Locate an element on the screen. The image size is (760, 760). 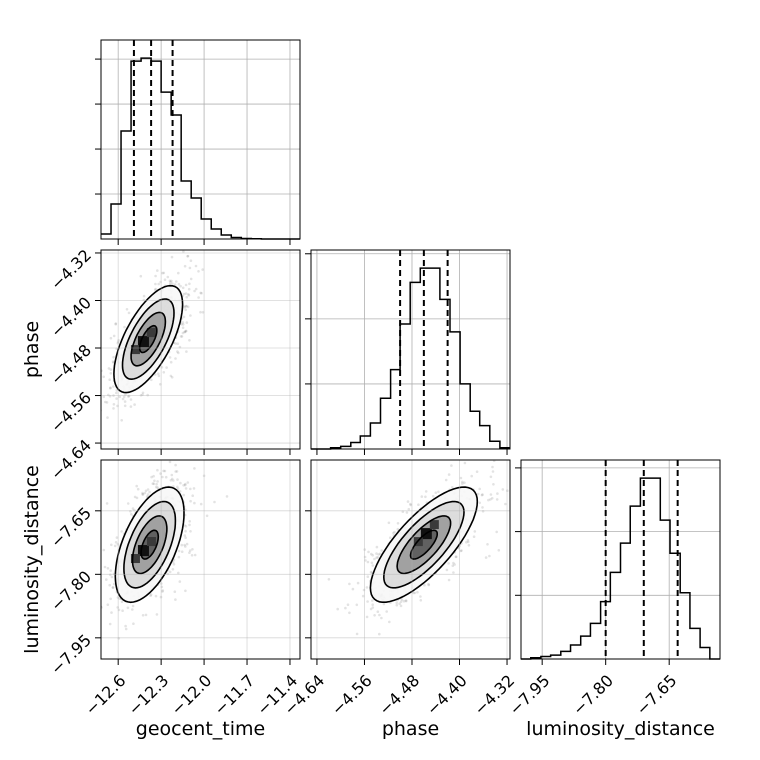
x-tick-label-geocent_time: −12.0 is located at coordinates (191, 695).